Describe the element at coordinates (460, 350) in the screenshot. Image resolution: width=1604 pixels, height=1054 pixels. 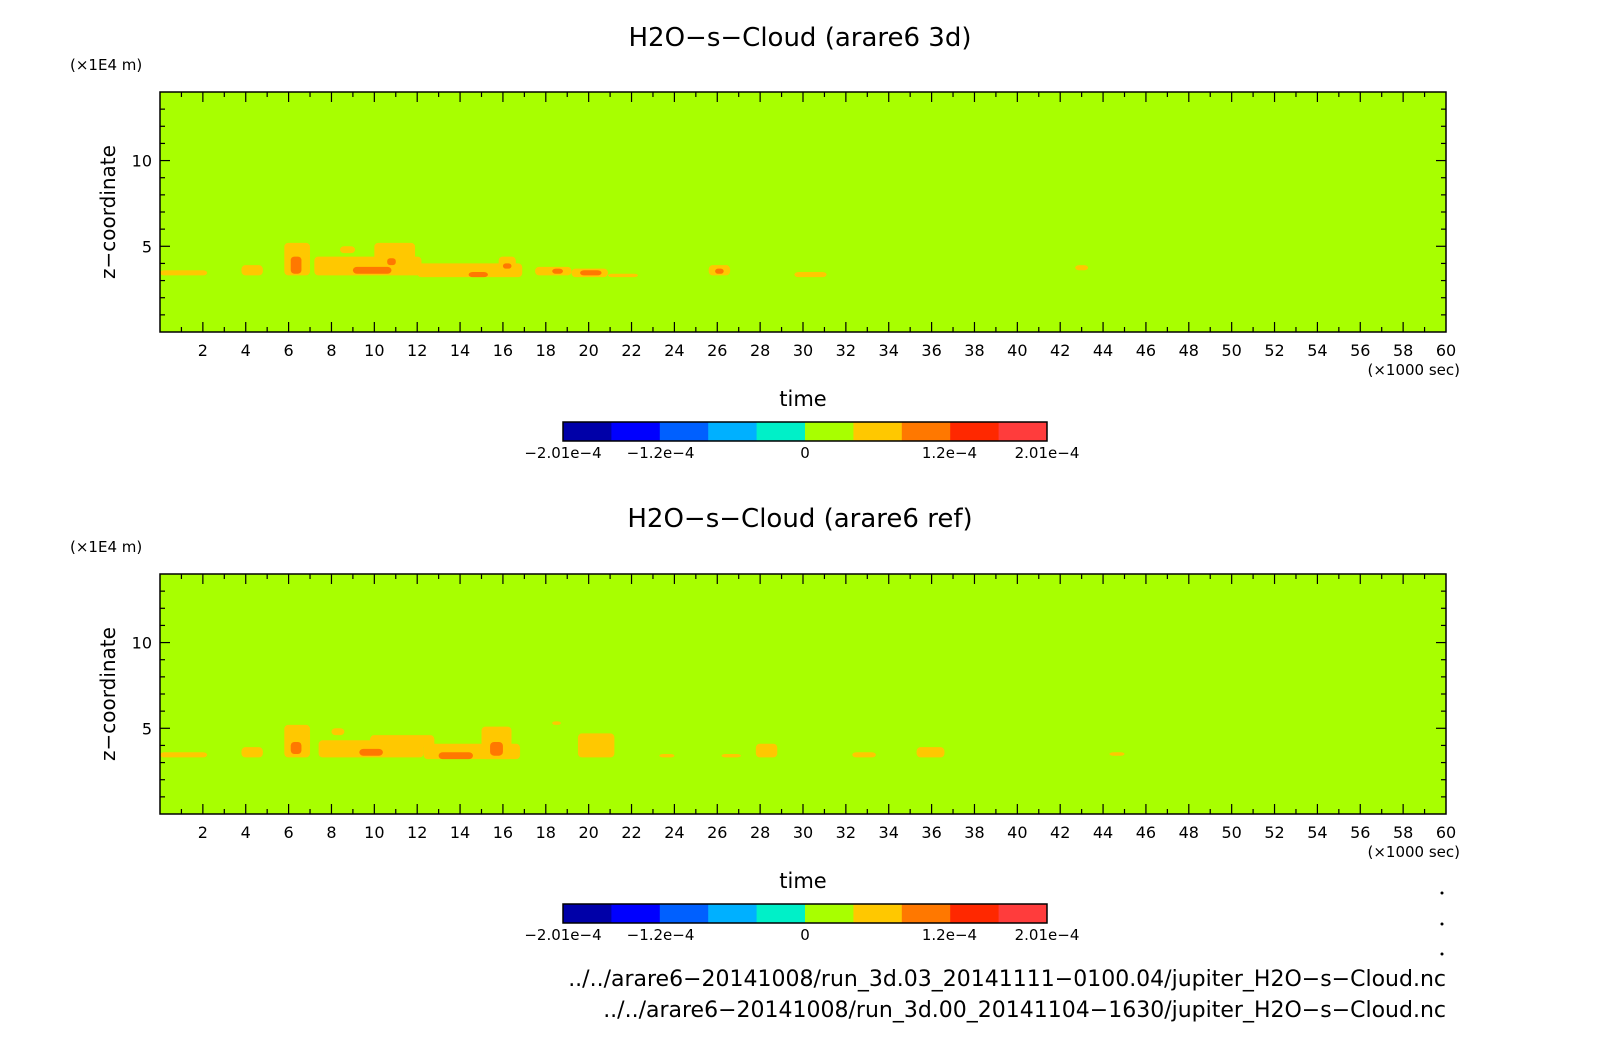
I see `x-tick-label: 14` at that location.